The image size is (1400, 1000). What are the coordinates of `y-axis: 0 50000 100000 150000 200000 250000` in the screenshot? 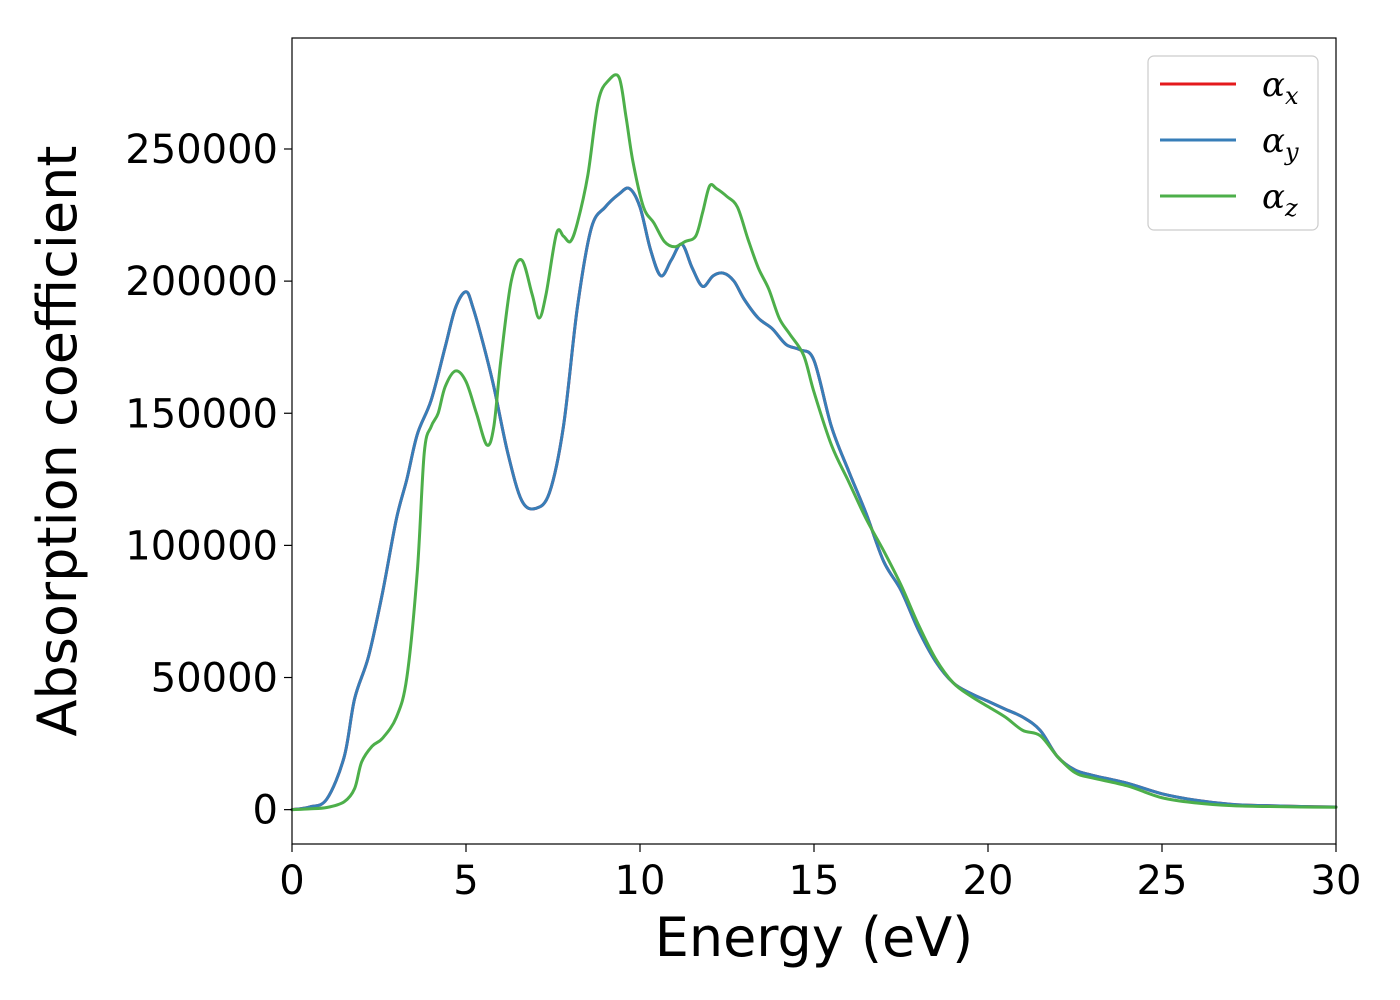 It's located at (208, 480).